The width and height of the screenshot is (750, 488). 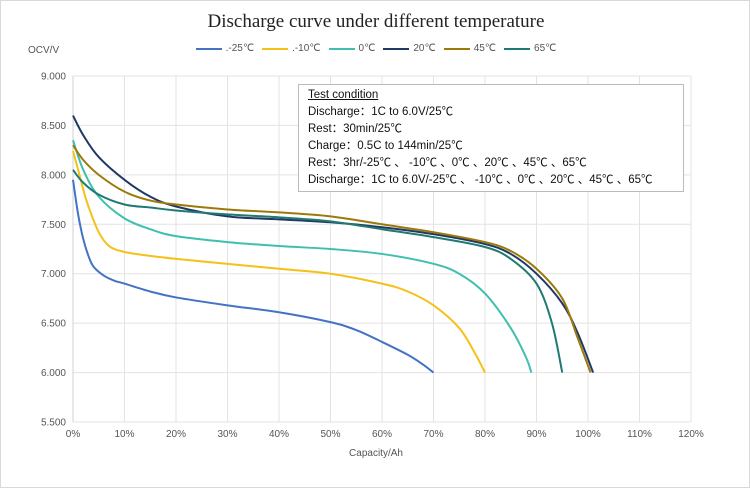 What do you see at coordinates (53, 373) in the screenshot?
I see `y-tick-label: 6.000` at bounding box center [53, 373].